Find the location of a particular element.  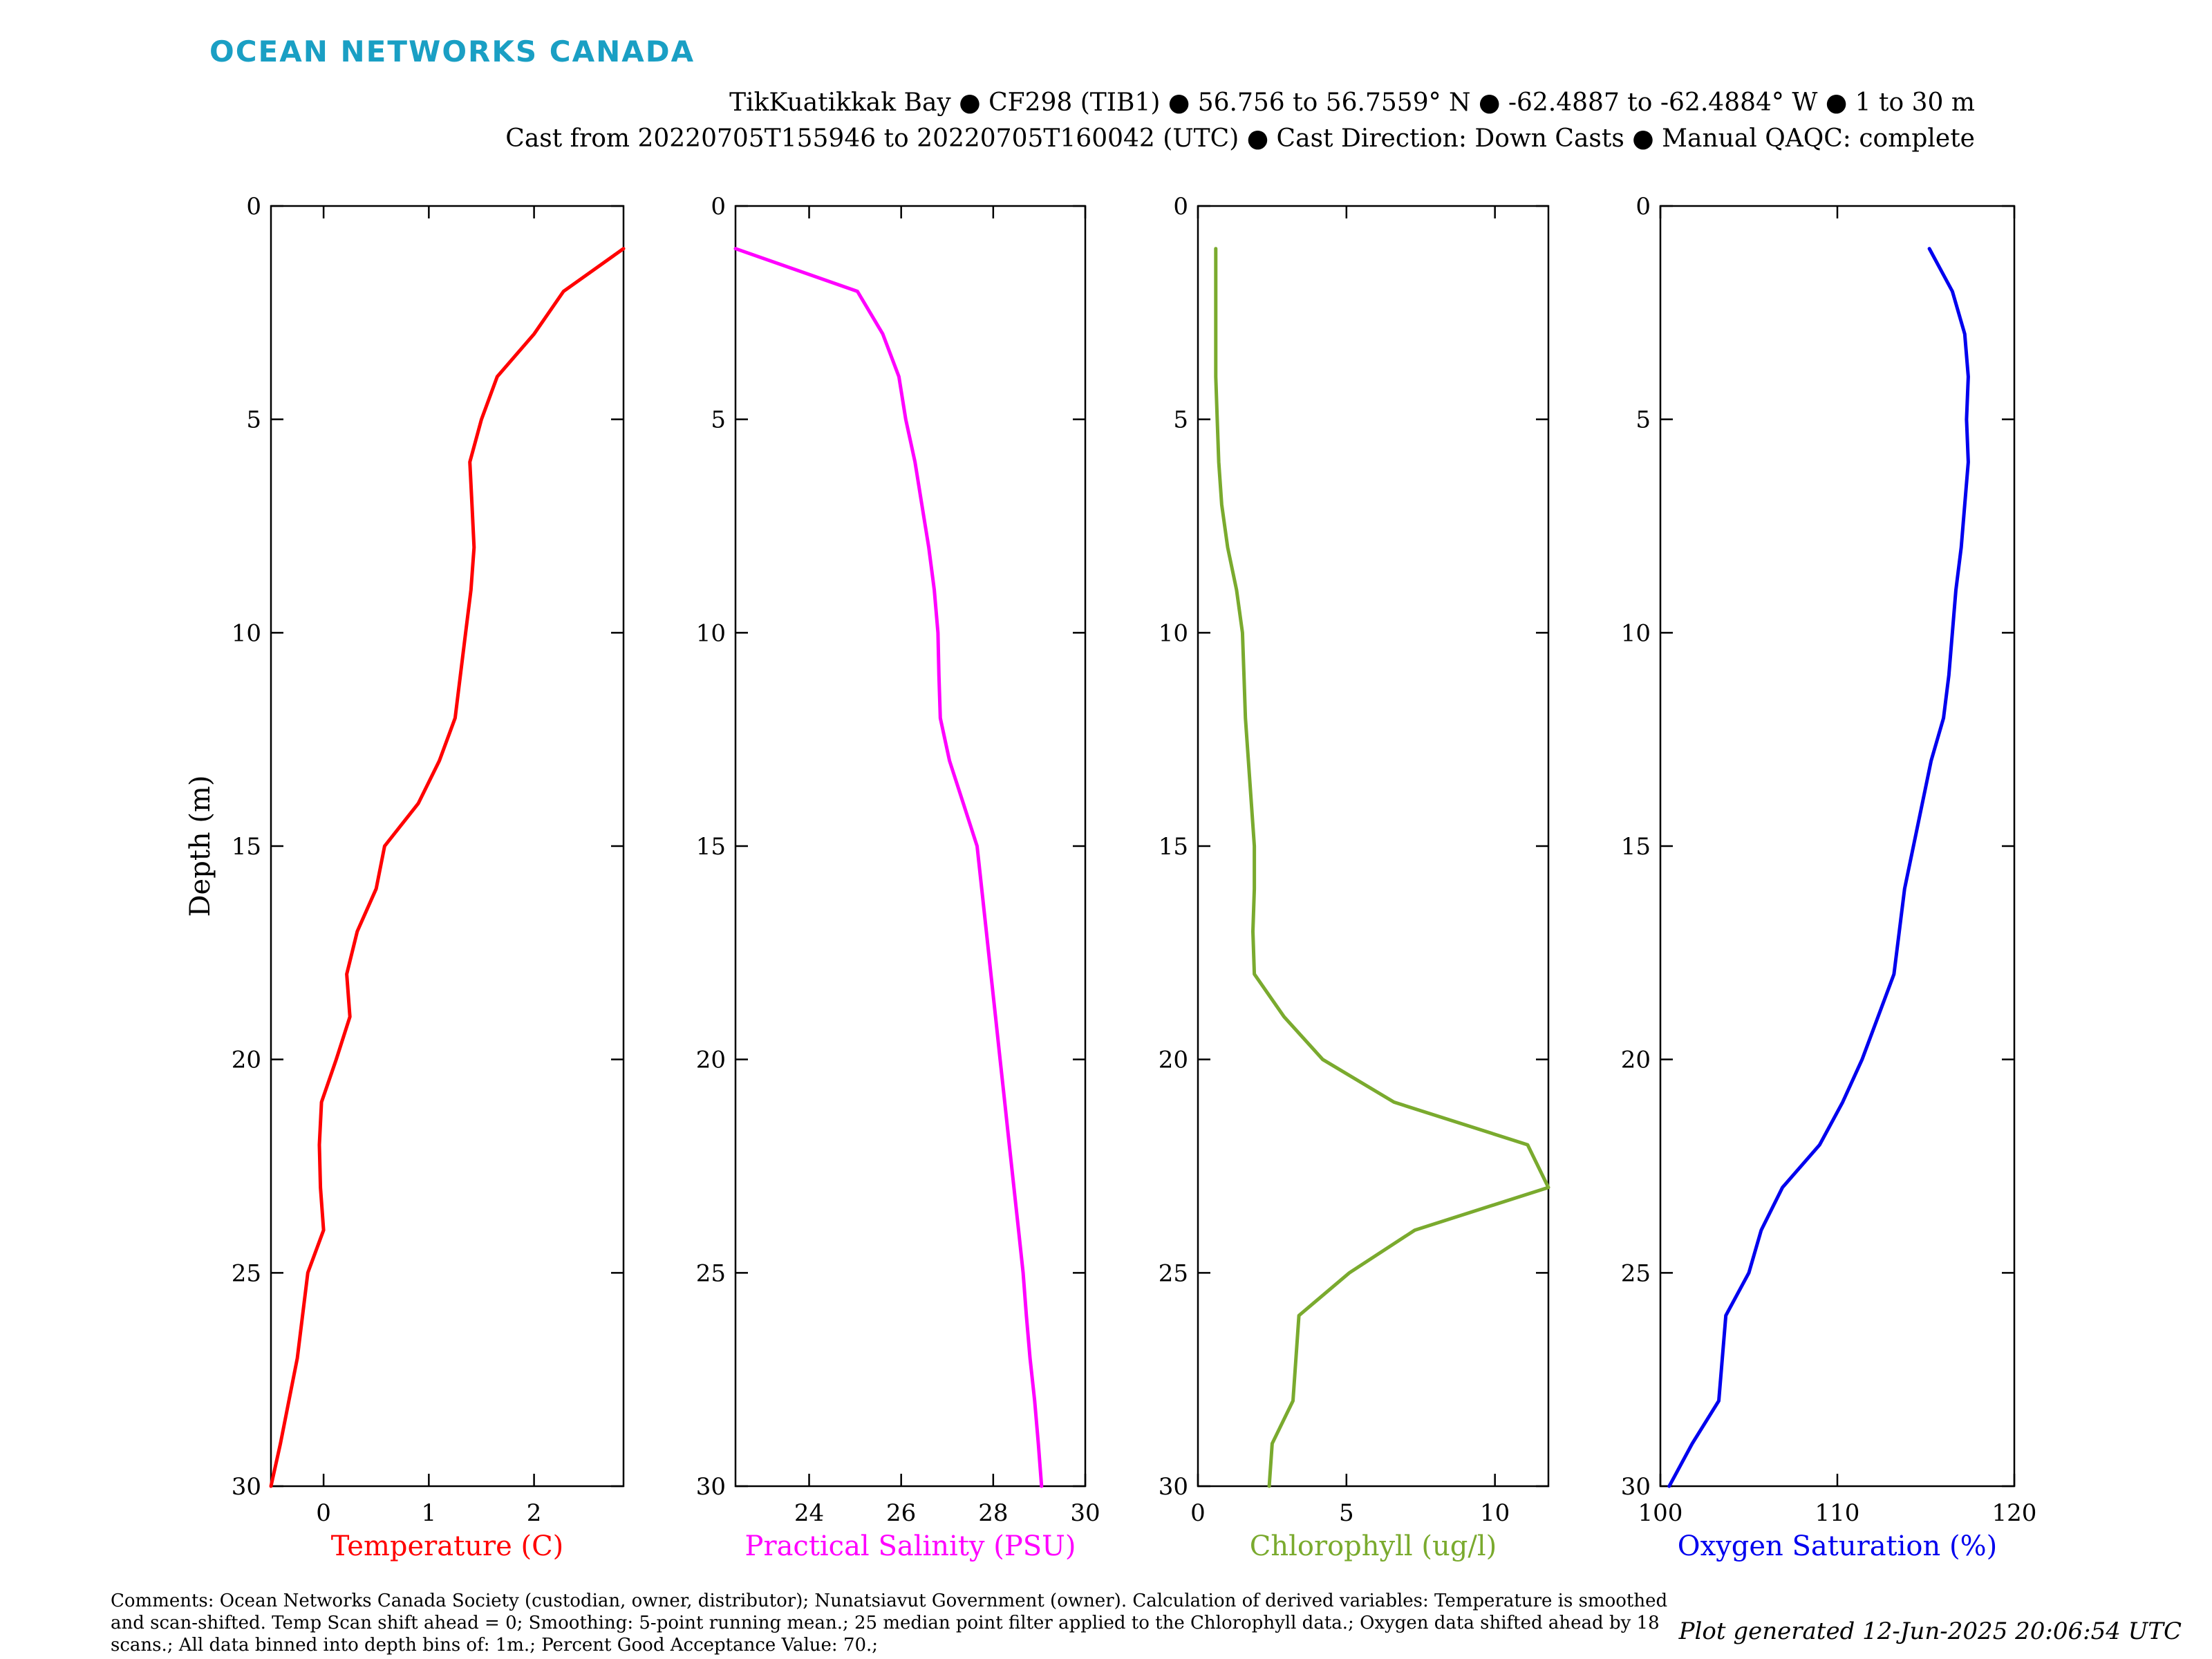

oxygen-xtick-label: 120 is located at coordinates (2014, 1513).